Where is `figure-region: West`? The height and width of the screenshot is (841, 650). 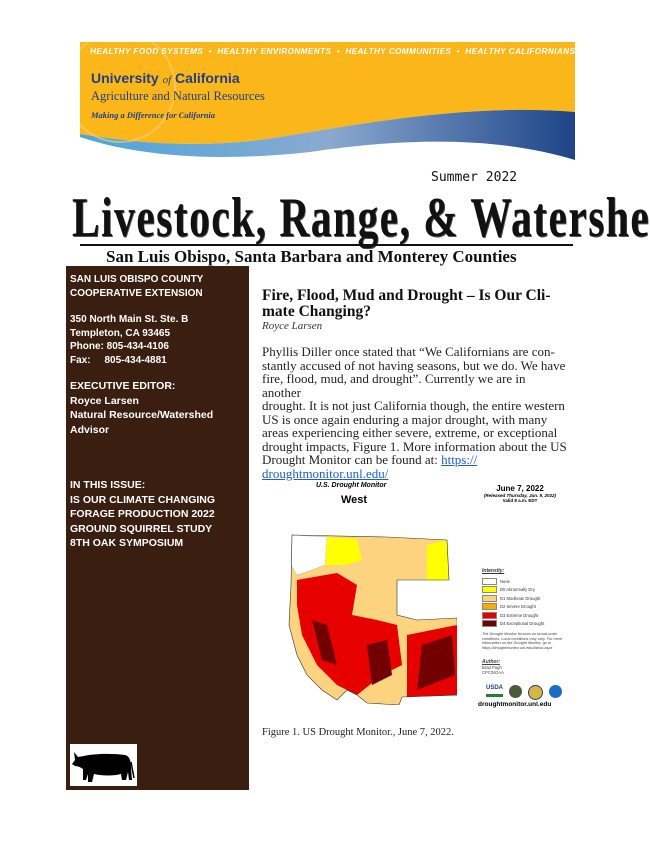 figure-region: West is located at coordinates (354, 500).